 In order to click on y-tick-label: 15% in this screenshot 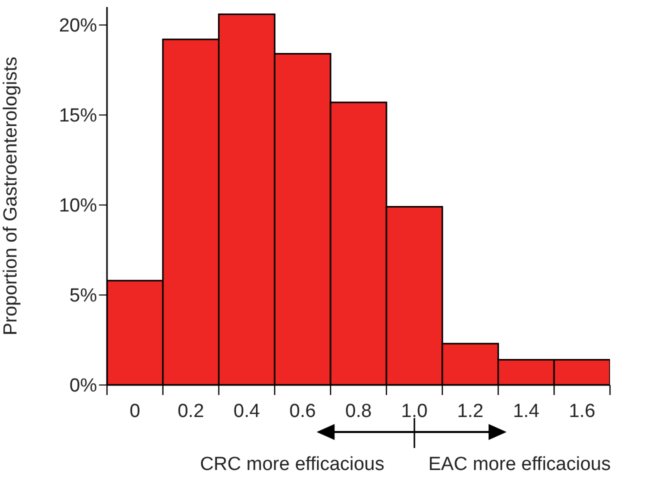, I will do `click(78, 116)`.